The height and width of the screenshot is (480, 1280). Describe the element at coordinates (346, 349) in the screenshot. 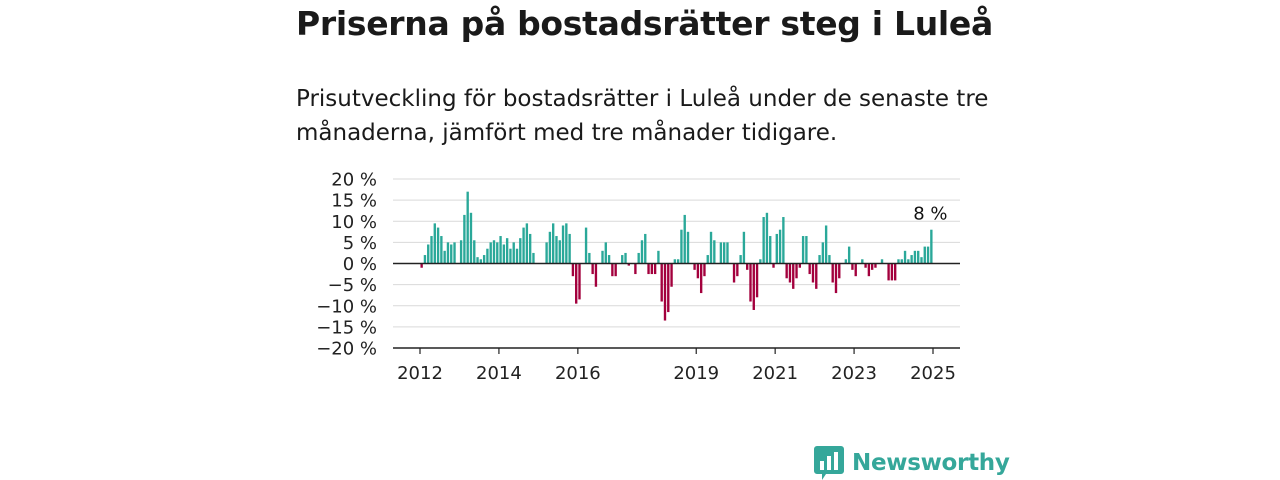

I see `y-tick-label: −20 %` at that location.